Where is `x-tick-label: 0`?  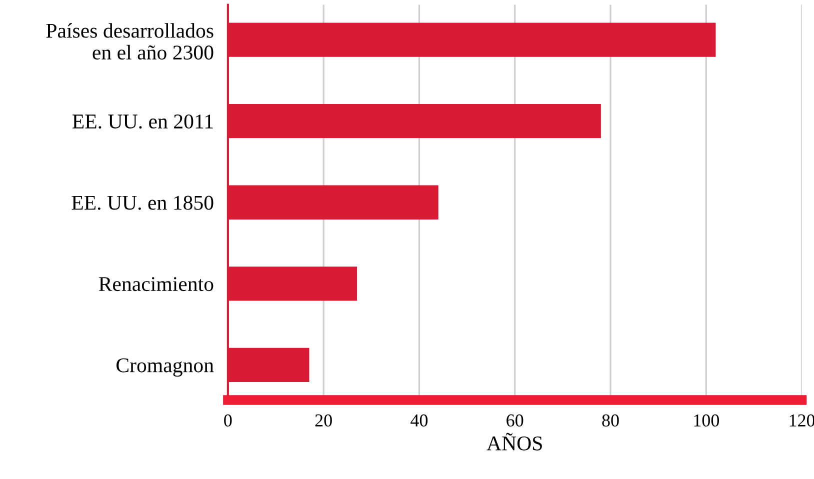
x-tick-label: 0 is located at coordinates (228, 420).